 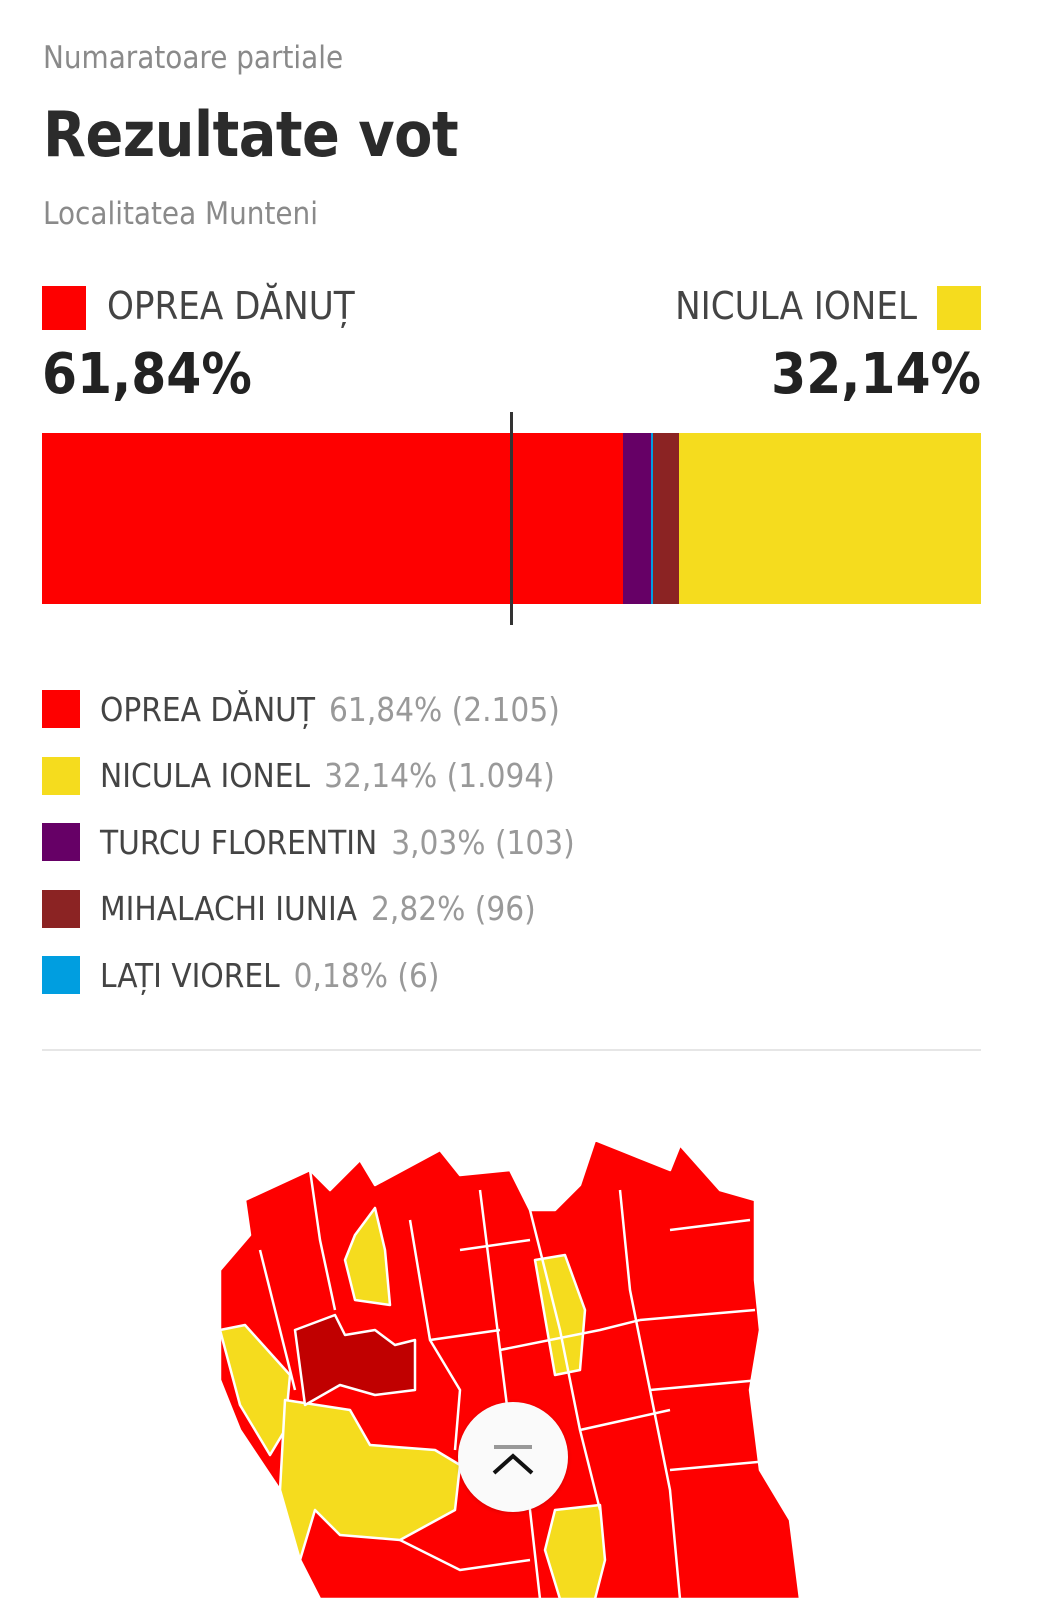 I want to click on legend-name: MIHALACHI IUNIA, so click(x=229, y=909).